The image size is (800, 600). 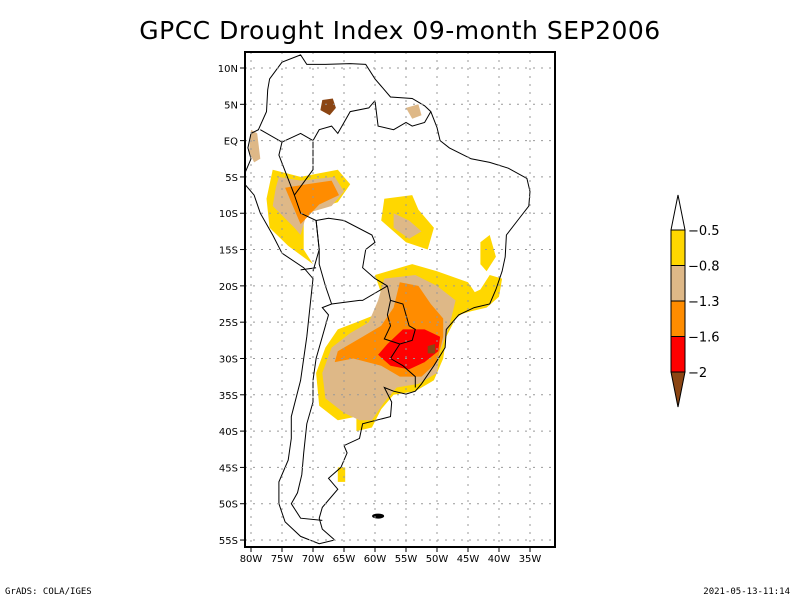 I want to click on colorbar-level-label: −1.6, so click(x=704, y=338).